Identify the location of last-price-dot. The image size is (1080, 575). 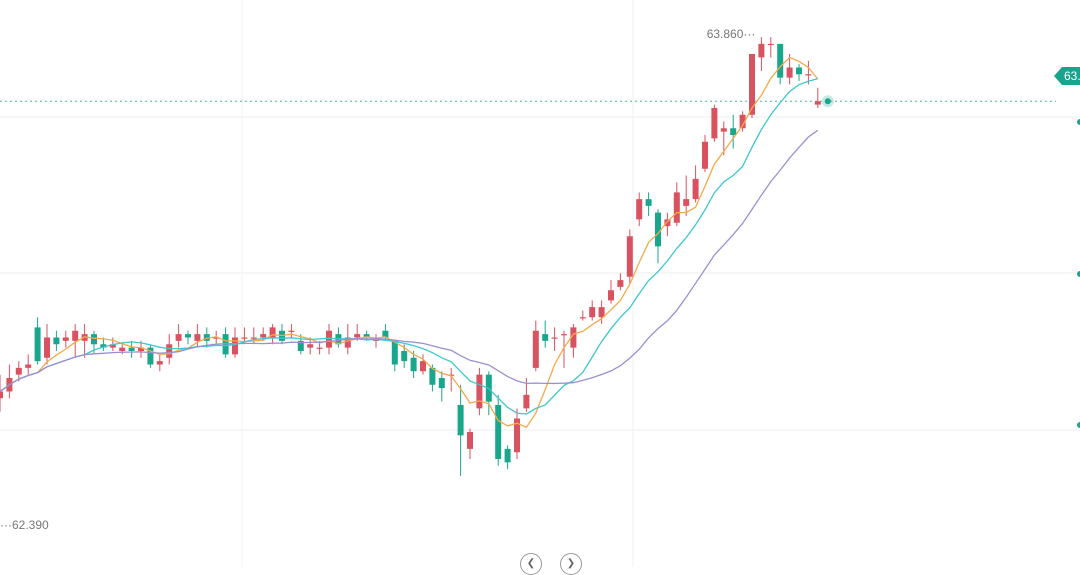
(827, 101).